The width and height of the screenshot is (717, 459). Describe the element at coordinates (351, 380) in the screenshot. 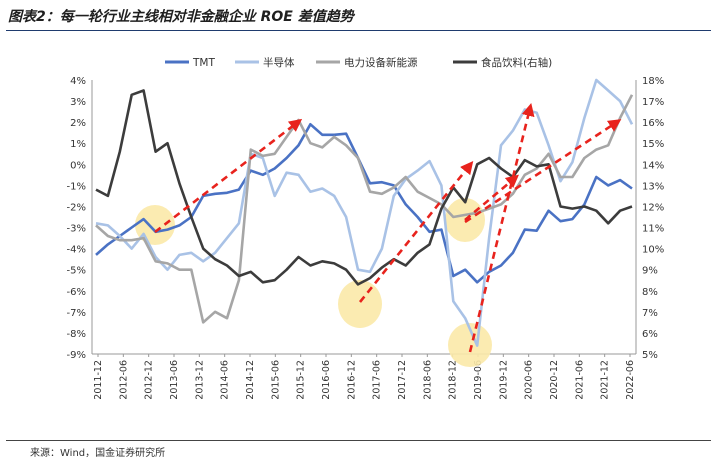

I see `x-axis-tick: 2016-12` at that location.